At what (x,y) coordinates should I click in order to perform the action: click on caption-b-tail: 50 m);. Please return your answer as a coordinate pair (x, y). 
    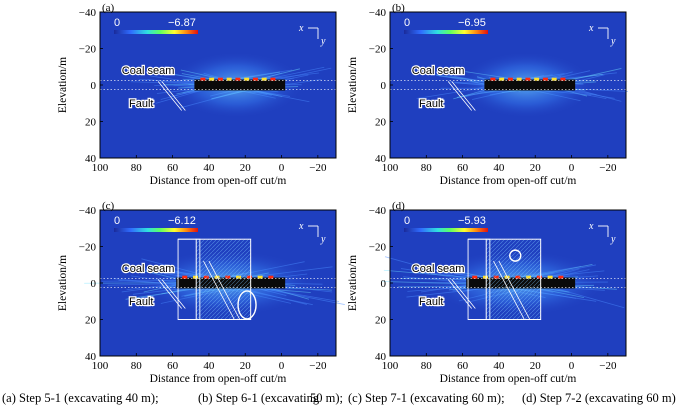
    Looking at the image, I should click on (326, 398).